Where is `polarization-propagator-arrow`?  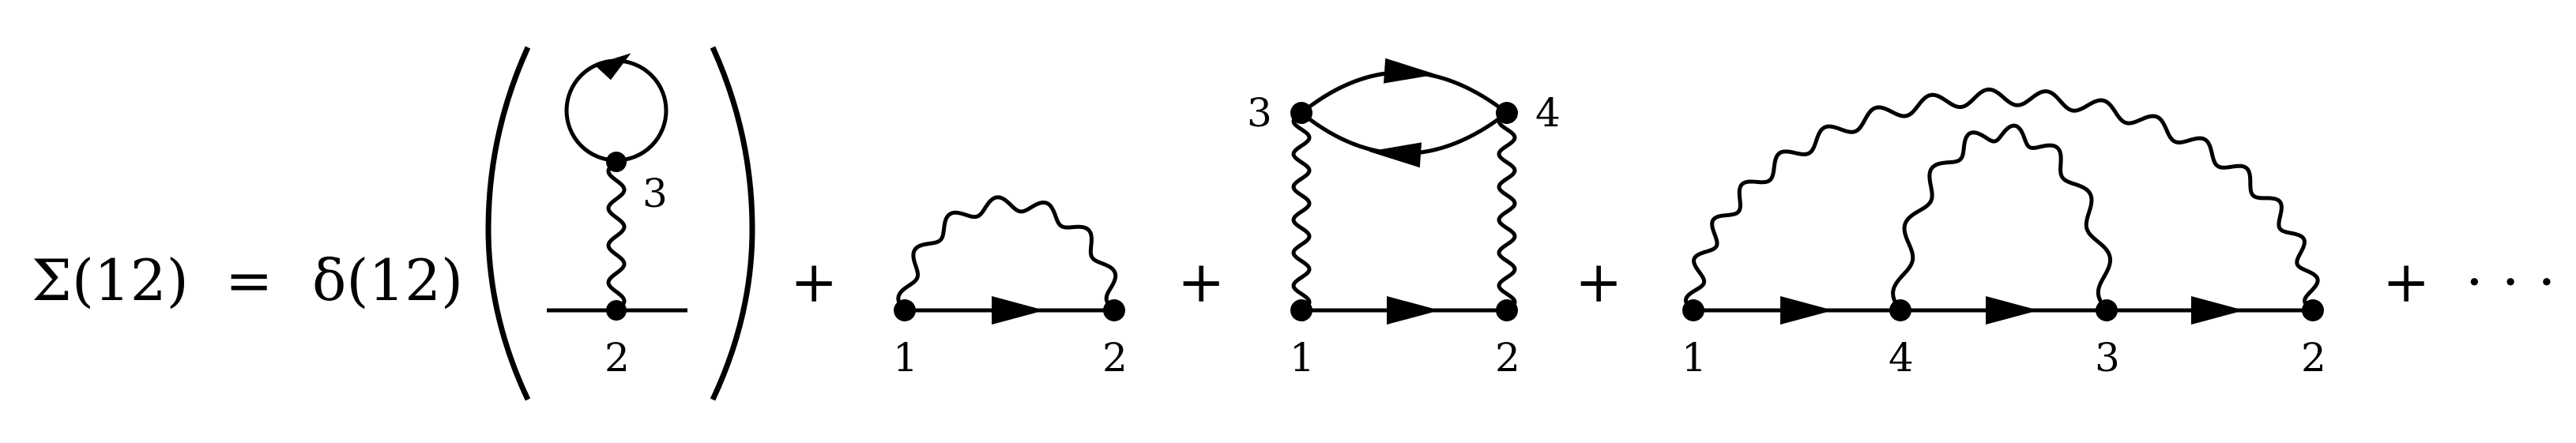
polarization-propagator-arrow is located at coordinates (1413, 310).